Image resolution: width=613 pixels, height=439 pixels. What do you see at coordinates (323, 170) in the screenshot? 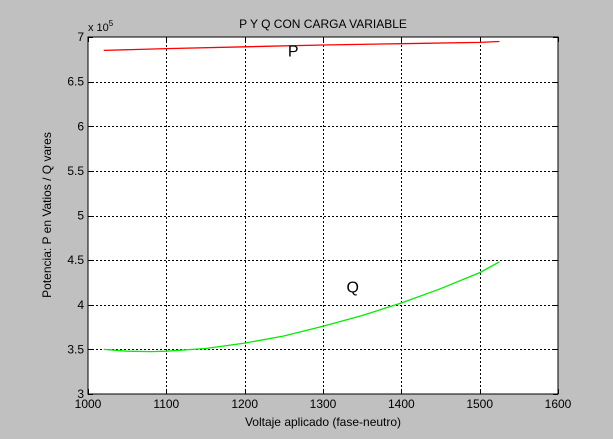
I see `annotations: PQ` at bounding box center [323, 170].